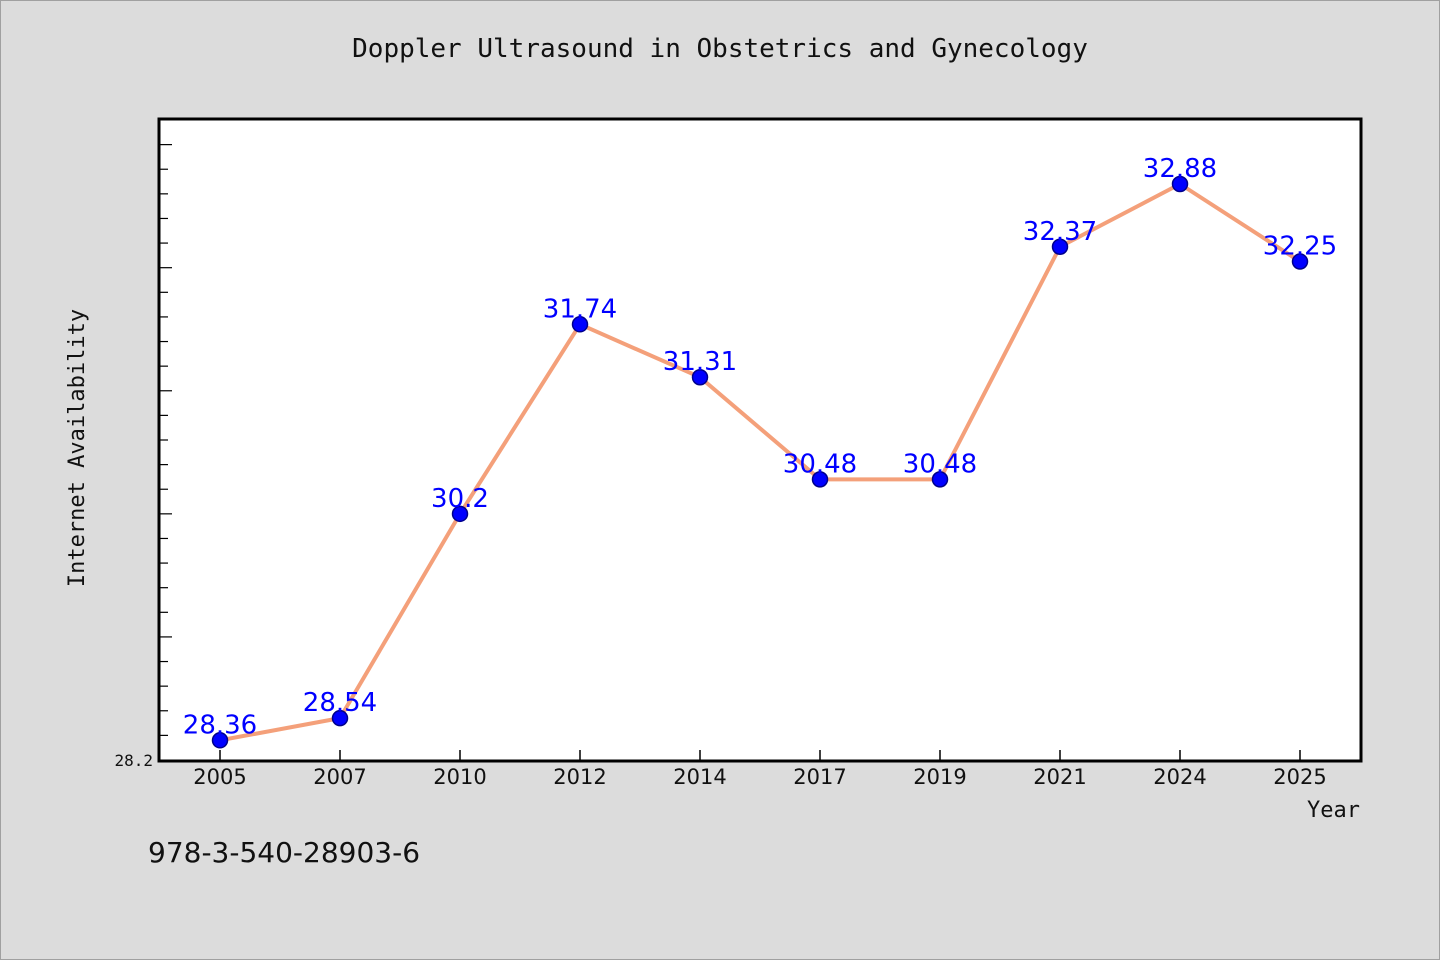  What do you see at coordinates (459, 777) in the screenshot?
I see `x-tick-label: 2010` at bounding box center [459, 777].